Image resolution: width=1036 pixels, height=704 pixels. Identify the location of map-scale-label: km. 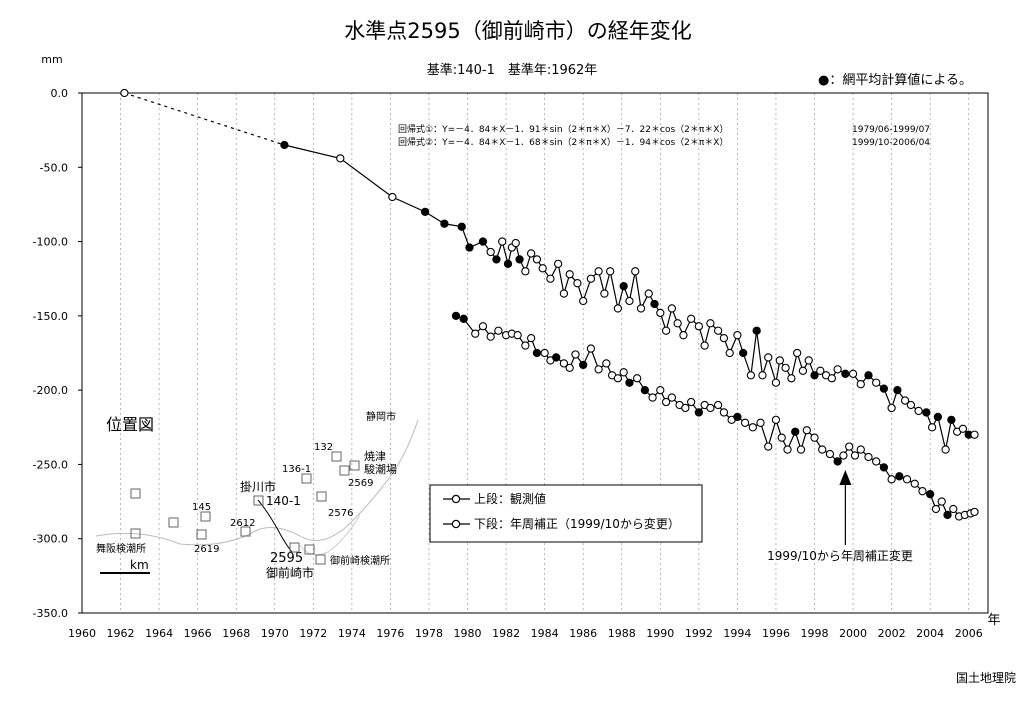
(139, 565).